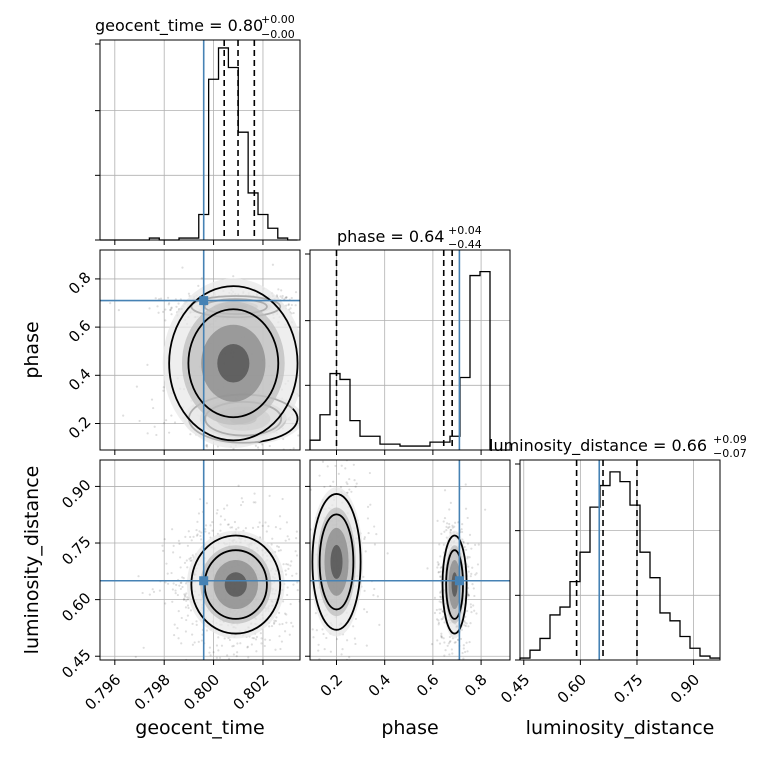 The height and width of the screenshot is (760, 760). Describe the element at coordinates (278, 19) in the screenshot. I see `title-geocent-time-plus: +0.00` at that location.